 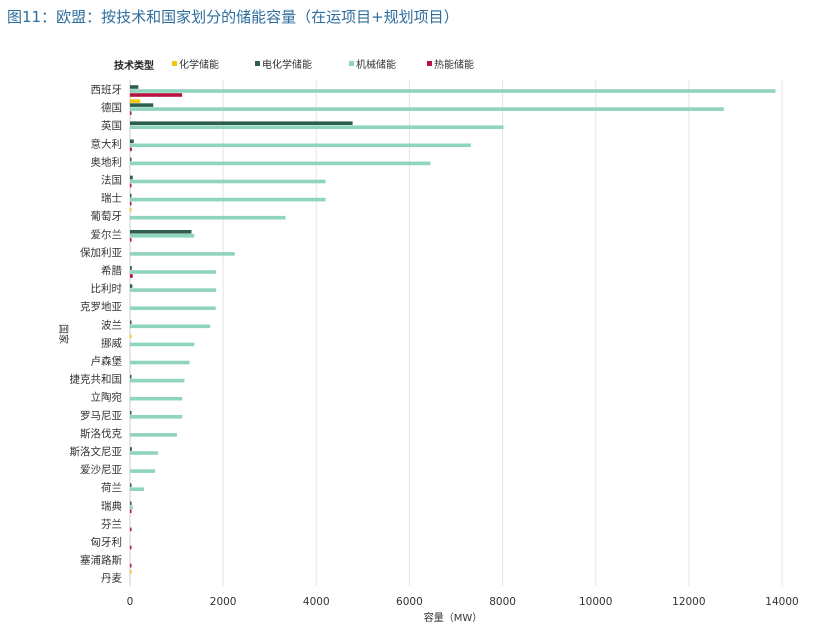 What do you see at coordinates (111, 342) in the screenshot?
I see `y-tick-label: 挪威` at bounding box center [111, 342].